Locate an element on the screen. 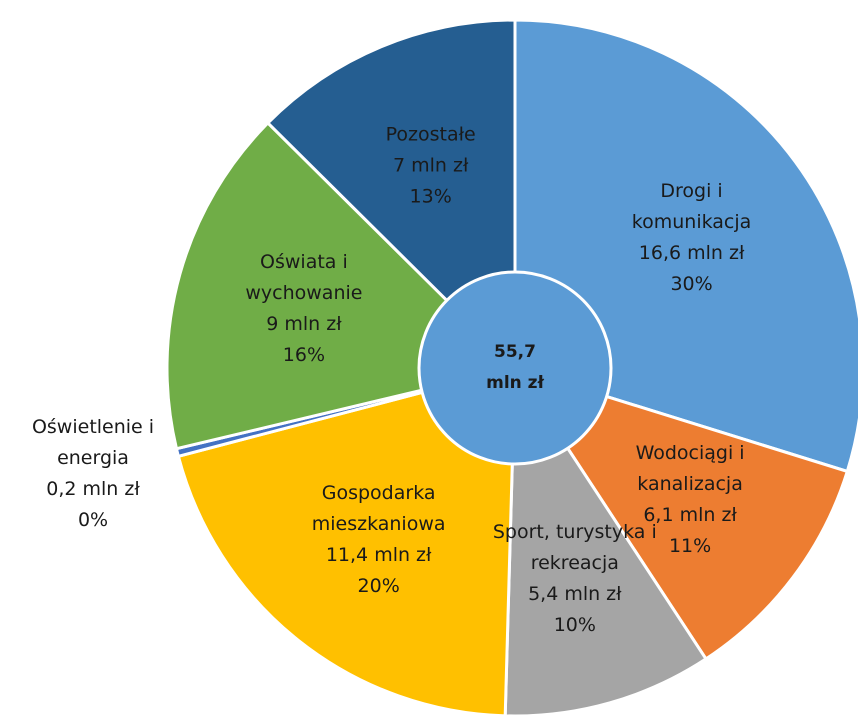 The image size is (858, 715). center-label: 55,7 mln zł is located at coordinates (515, 368).